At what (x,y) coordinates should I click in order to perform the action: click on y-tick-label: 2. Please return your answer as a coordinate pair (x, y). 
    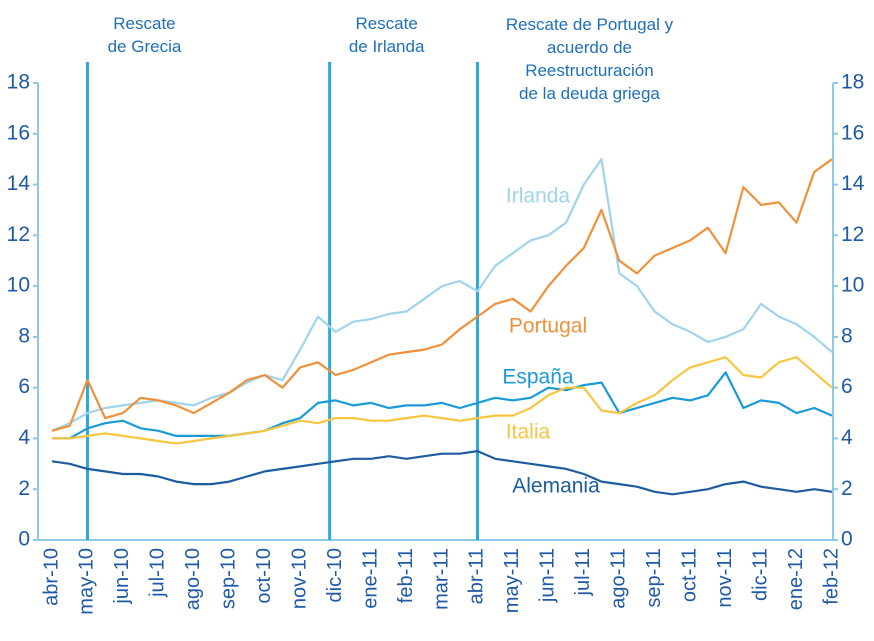
    Looking at the image, I should click on (24, 488).